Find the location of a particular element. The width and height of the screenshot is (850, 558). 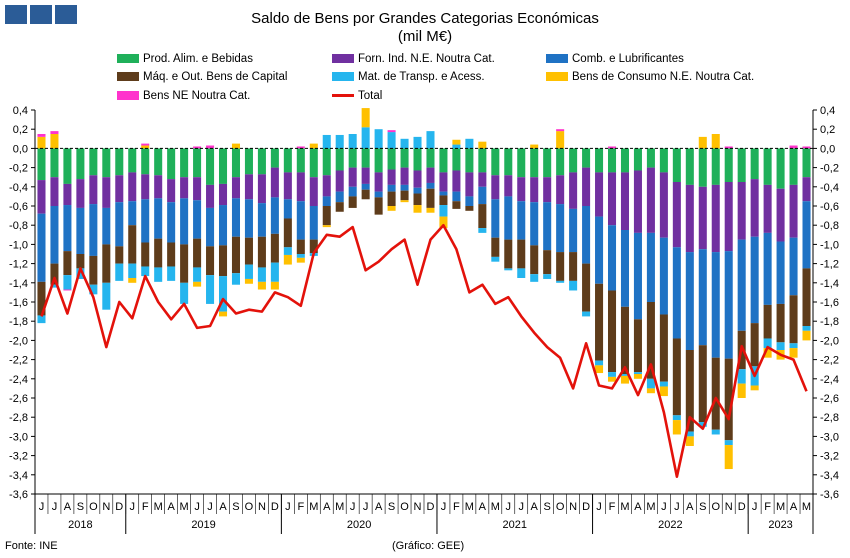

x-month-label: S is located at coordinates (547, 507).